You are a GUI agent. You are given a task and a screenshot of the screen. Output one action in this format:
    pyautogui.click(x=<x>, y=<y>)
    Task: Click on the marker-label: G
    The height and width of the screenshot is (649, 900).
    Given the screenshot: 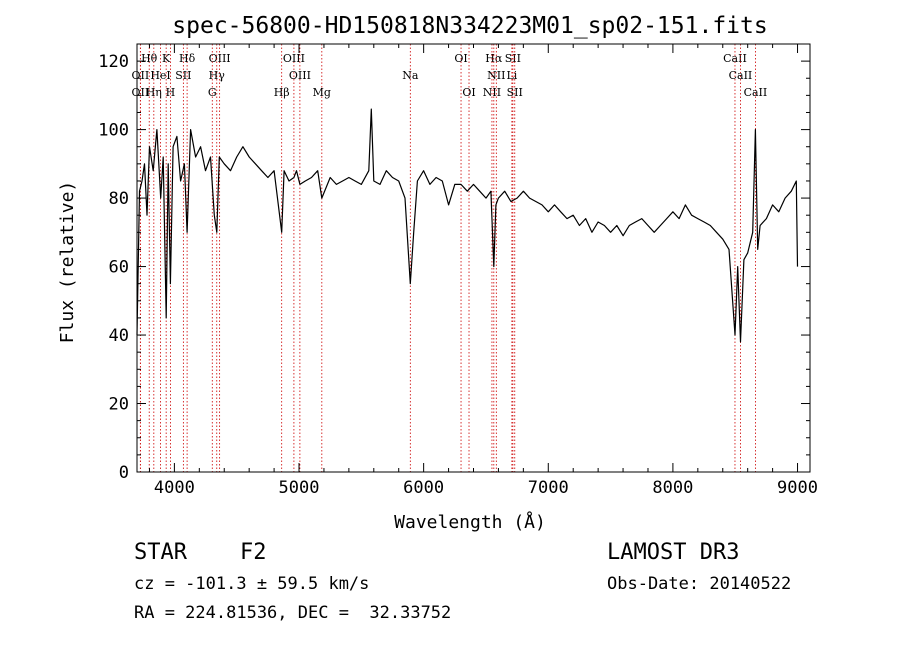 What is the action you would take?
    pyautogui.click(x=212, y=92)
    